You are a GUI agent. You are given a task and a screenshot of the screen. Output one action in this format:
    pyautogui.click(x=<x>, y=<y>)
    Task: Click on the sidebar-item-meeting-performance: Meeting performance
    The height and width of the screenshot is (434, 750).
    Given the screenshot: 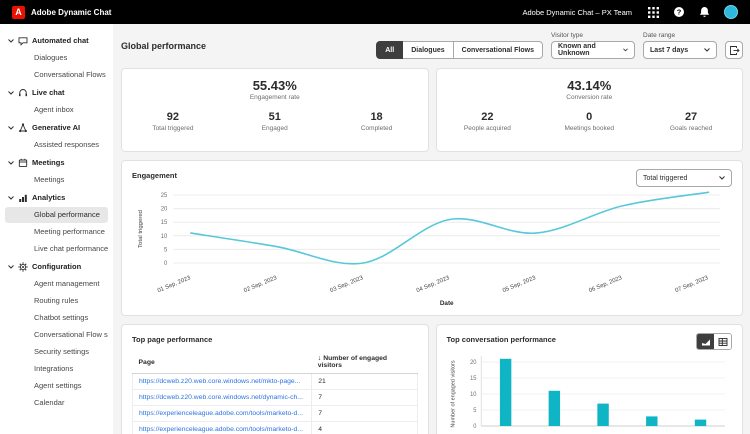 What is the action you would take?
    pyautogui.click(x=69, y=231)
    